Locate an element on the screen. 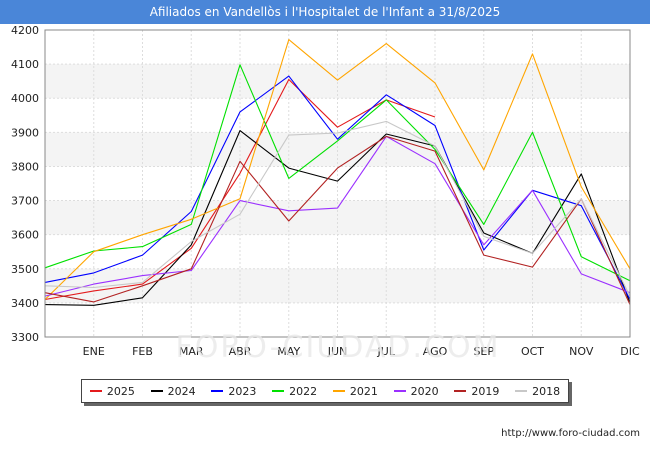  legend-item-2019: 2019 is located at coordinates (476, 391).